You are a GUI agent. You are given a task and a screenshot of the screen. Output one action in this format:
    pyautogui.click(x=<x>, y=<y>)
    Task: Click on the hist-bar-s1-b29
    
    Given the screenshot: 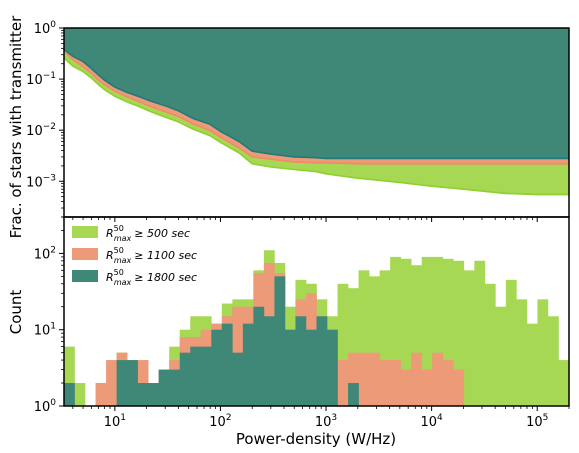 What is the action you would take?
    pyautogui.click(x=374, y=379)
    